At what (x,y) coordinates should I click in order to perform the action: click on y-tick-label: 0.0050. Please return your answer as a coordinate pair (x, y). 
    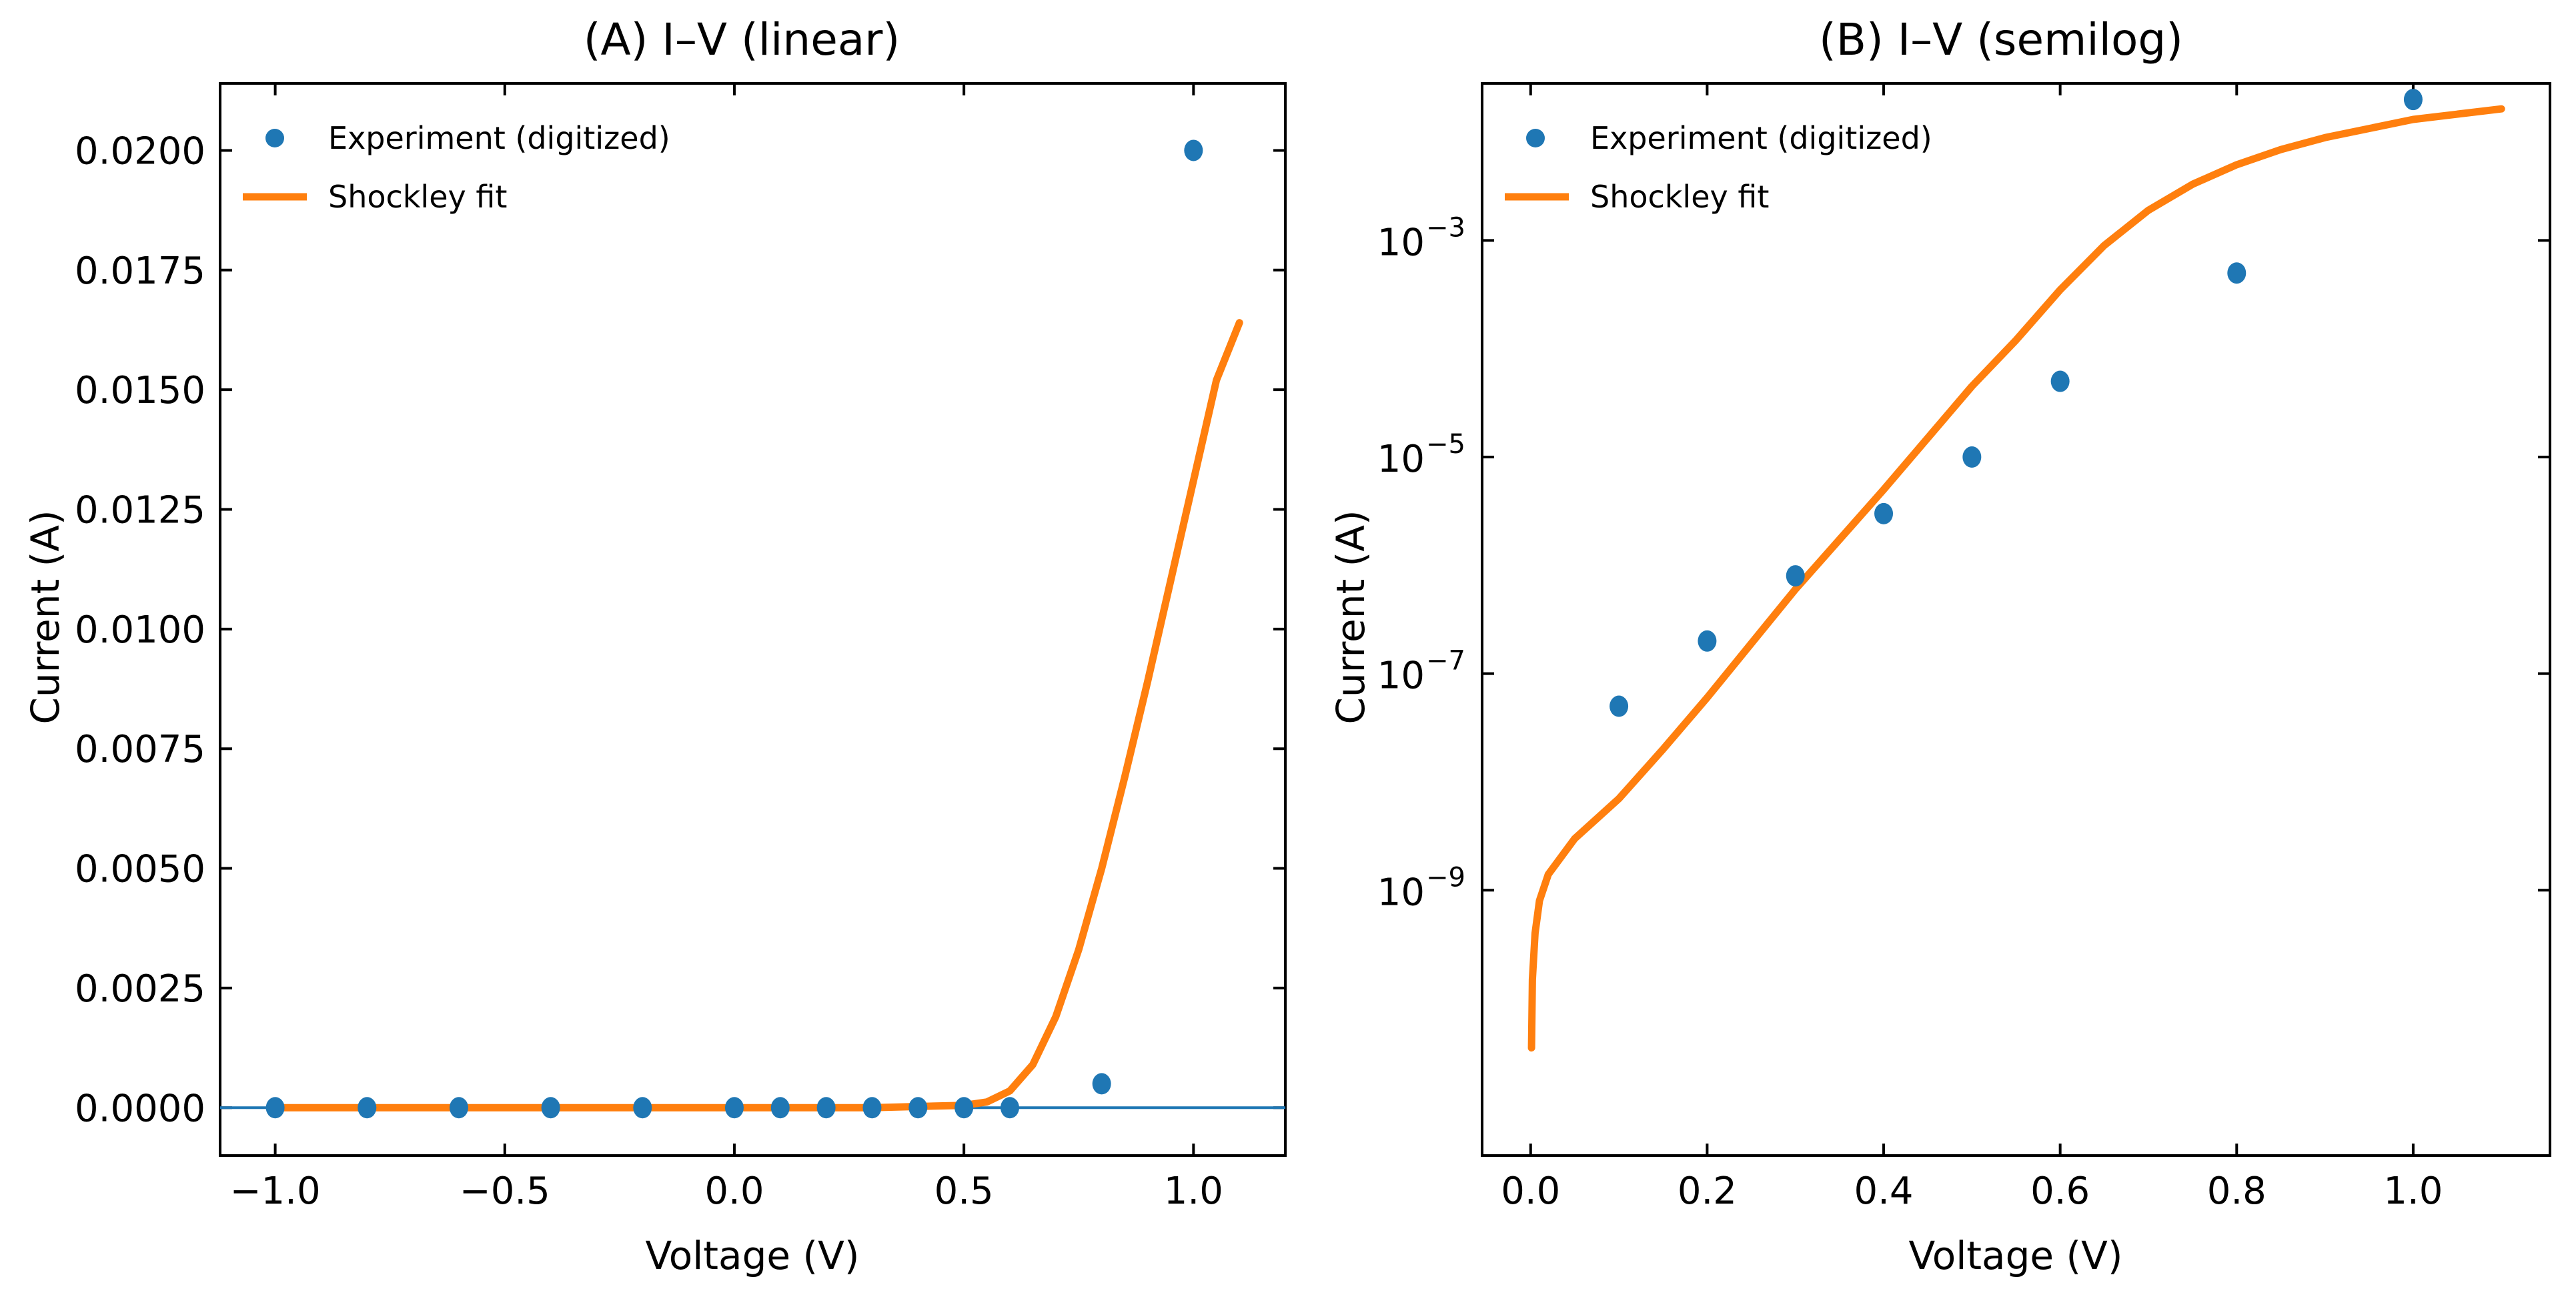
    Looking at the image, I should click on (140, 870).